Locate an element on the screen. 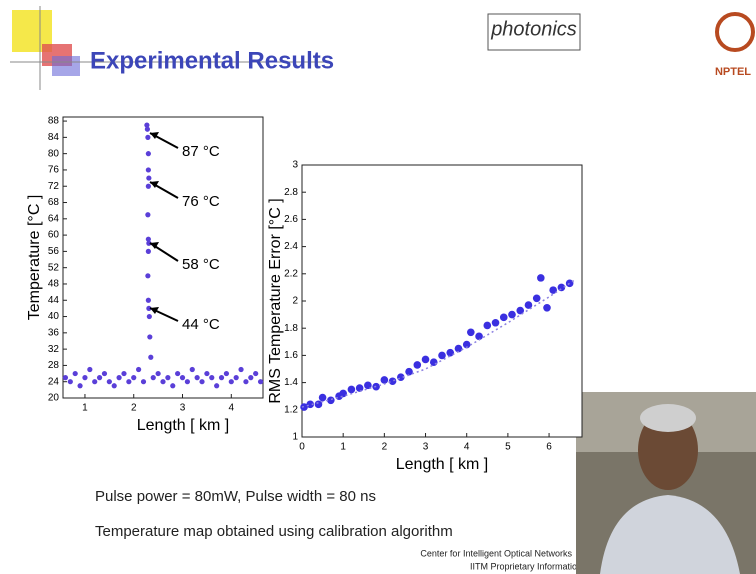  x-tick-label: 5 is located at coordinates (508, 447).